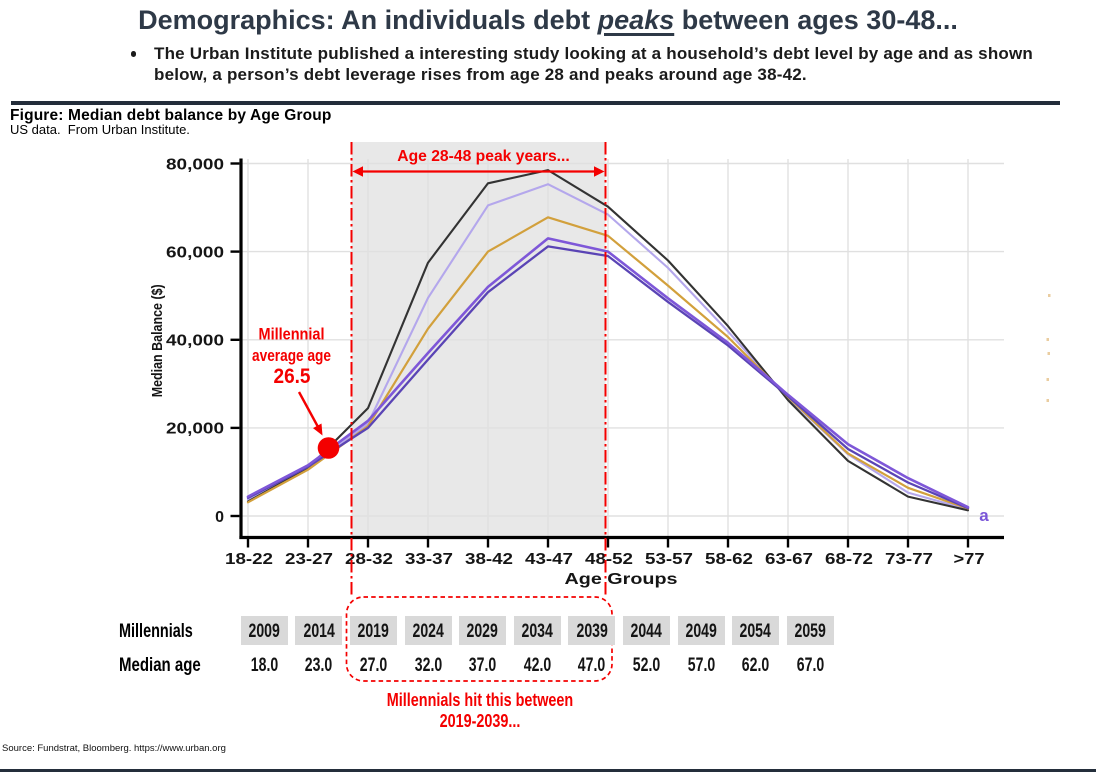 Image resolution: width=1096 pixels, height=772 pixels. I want to click on svg-text: 43-47, so click(549, 559).